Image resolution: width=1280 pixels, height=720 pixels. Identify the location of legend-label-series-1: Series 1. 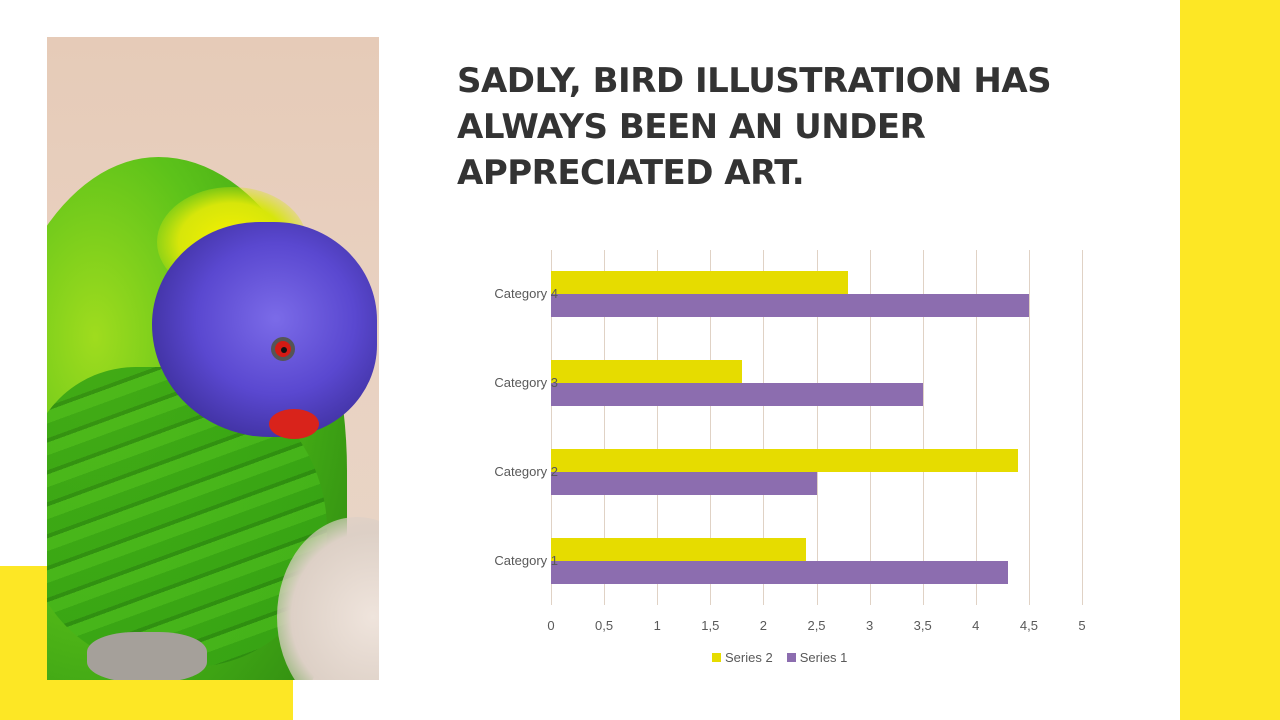
(823, 657).